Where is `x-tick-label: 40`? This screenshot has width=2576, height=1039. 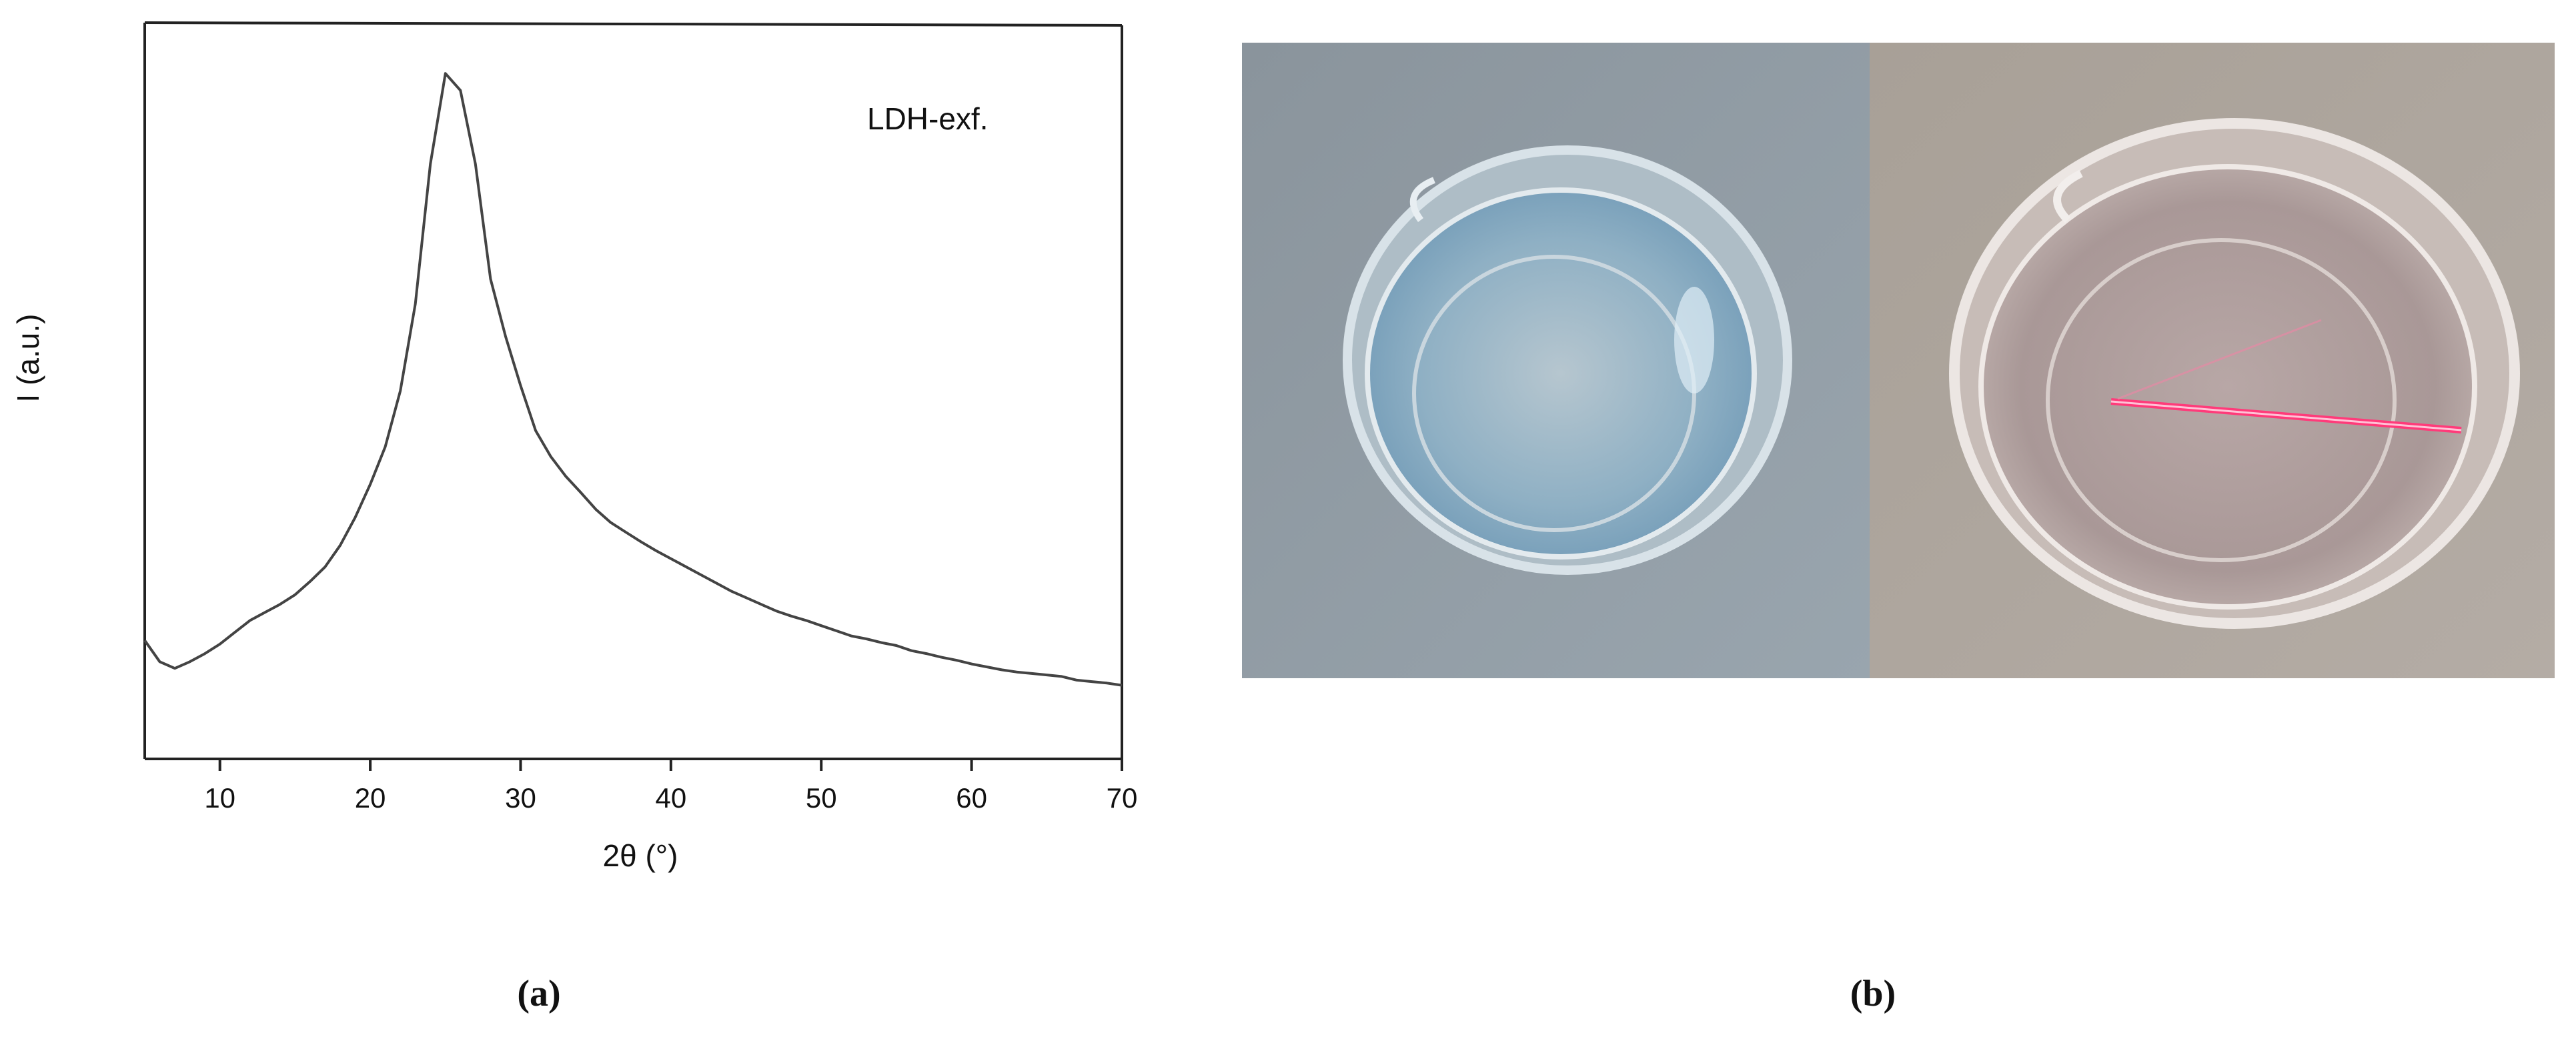 x-tick-label: 40 is located at coordinates (670, 798).